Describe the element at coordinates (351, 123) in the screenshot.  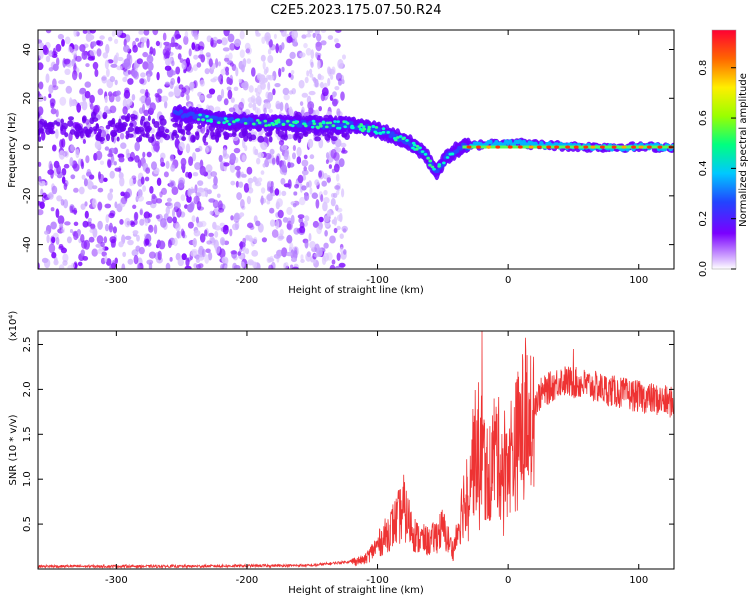
I see `ridge-core` at that location.